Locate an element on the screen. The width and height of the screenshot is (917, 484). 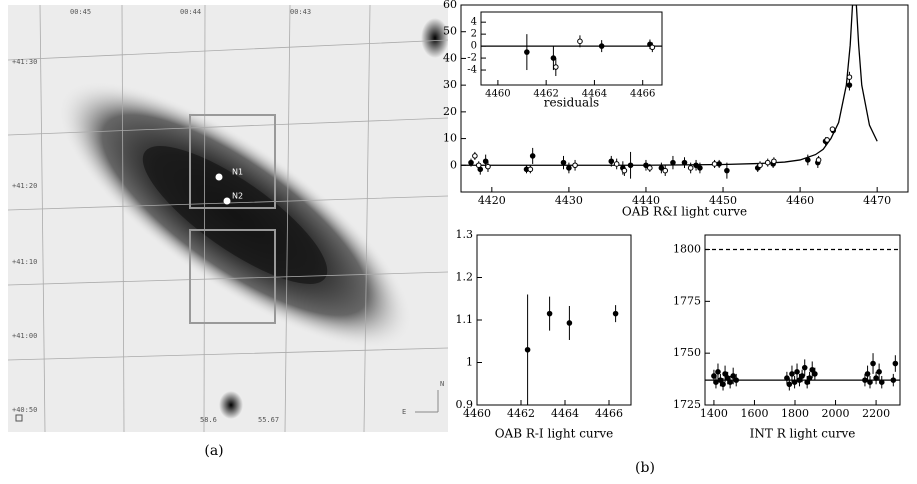
x-tick-label: 4440 is located at coordinates (646, 200).